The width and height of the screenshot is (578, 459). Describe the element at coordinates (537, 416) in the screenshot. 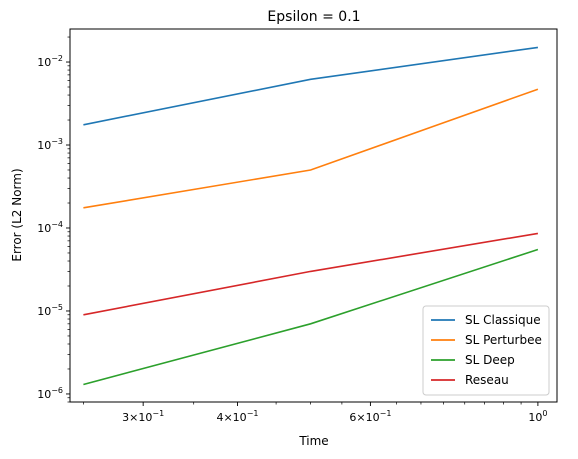

I see `x-tick-label: 100` at that location.